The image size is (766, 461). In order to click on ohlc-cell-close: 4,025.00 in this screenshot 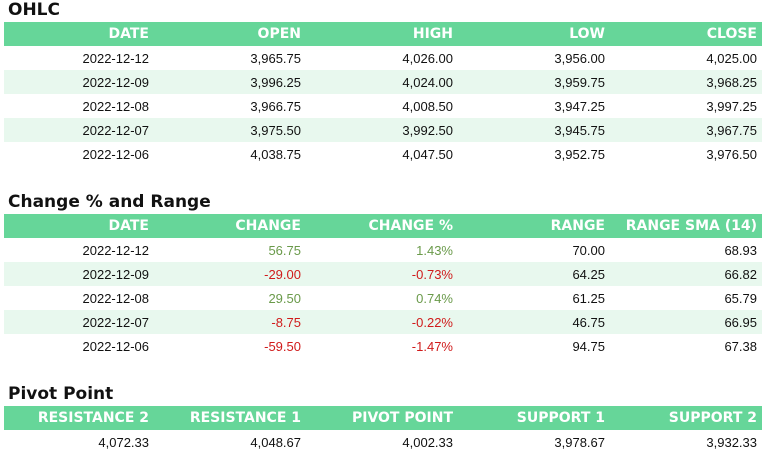, I will do `click(731, 58)`.